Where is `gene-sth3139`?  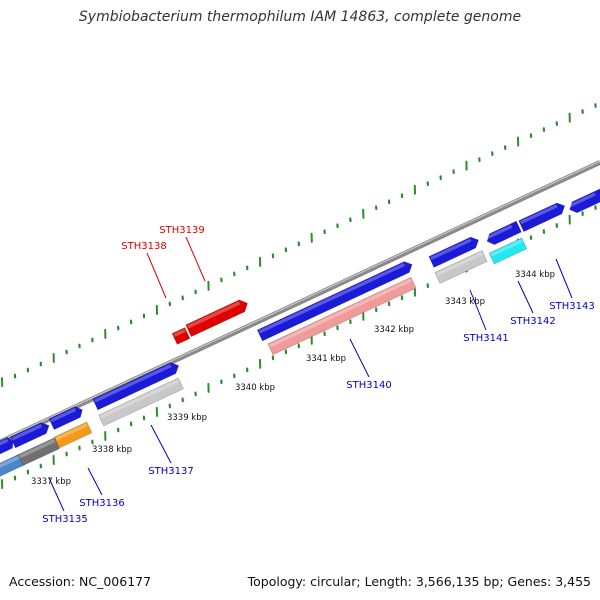
gene-sth3139 is located at coordinates (216, 318).